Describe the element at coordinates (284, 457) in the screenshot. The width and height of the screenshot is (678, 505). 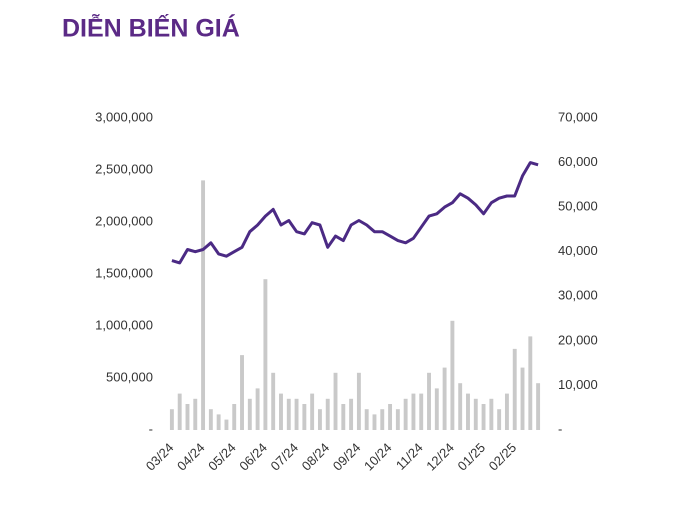
I see `x-tick-label: 07/24` at that location.